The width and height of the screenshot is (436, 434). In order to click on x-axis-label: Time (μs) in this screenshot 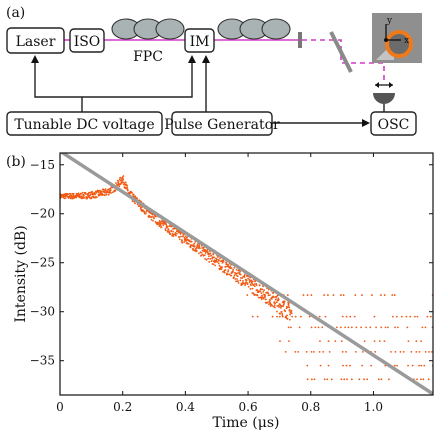, I will do `click(245, 423)`.